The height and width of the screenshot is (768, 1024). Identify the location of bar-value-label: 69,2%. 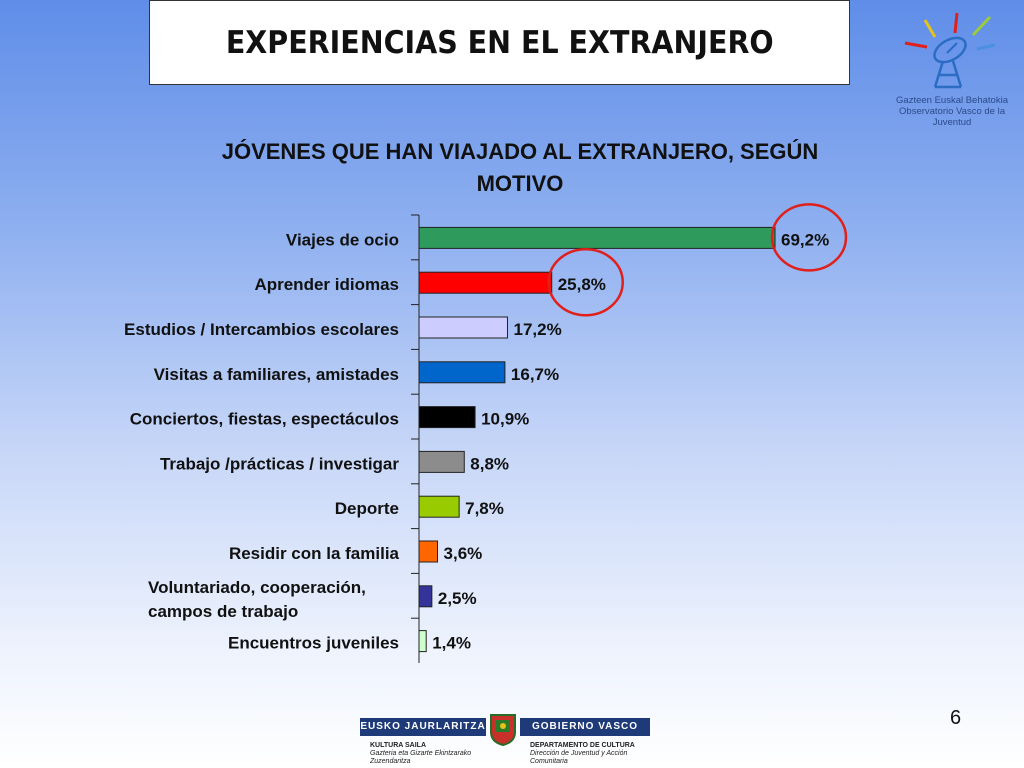
(805, 239).